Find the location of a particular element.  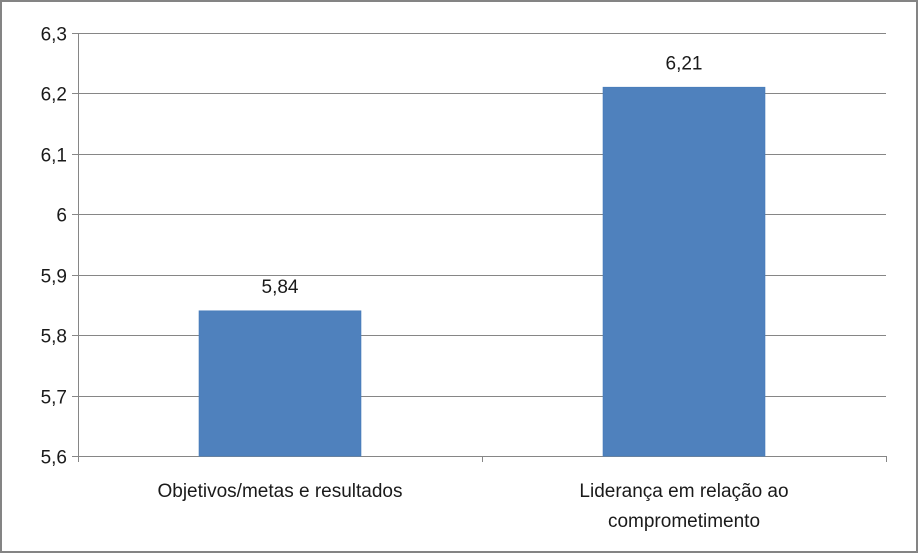

y-tick-label: 5,8 is located at coordinates (54, 337).